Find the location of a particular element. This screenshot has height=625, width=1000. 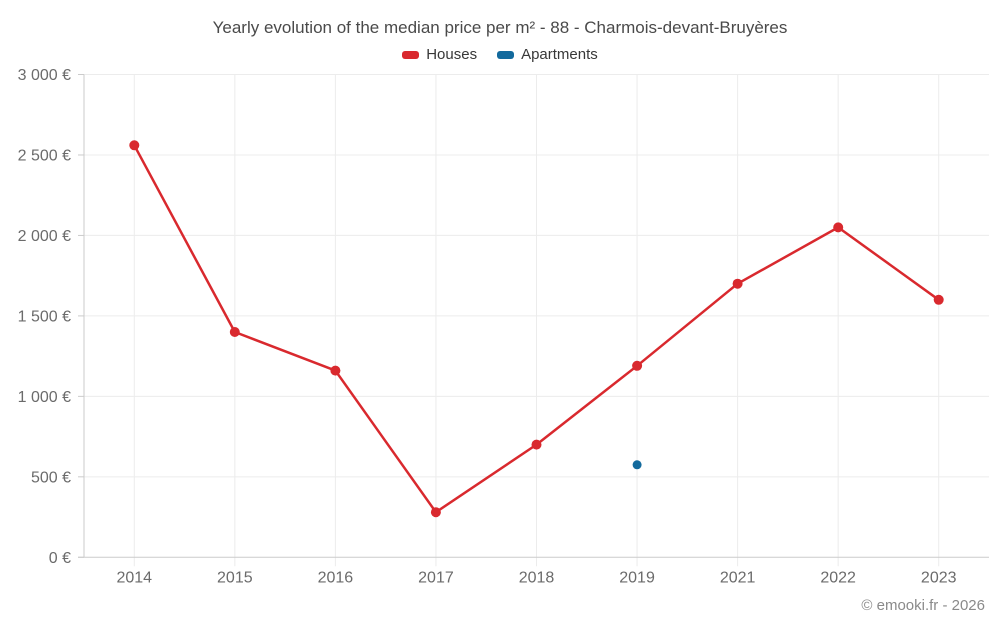

svg-text: 2018 is located at coordinates (537, 577).